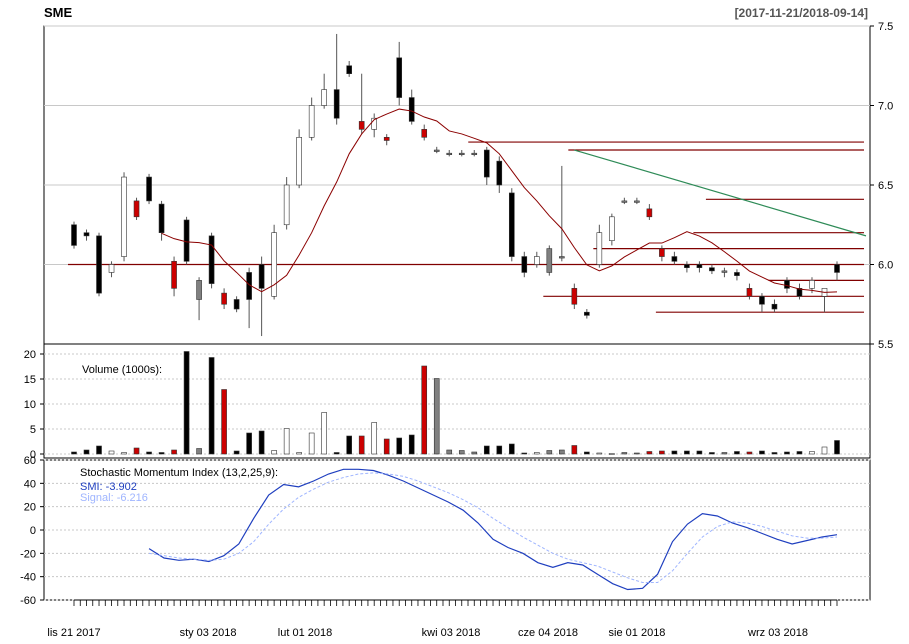 This screenshot has height=644, width=909. Describe the element at coordinates (777, 633) in the screenshot. I see `x-tick-label: wrz 03 2018` at that location.